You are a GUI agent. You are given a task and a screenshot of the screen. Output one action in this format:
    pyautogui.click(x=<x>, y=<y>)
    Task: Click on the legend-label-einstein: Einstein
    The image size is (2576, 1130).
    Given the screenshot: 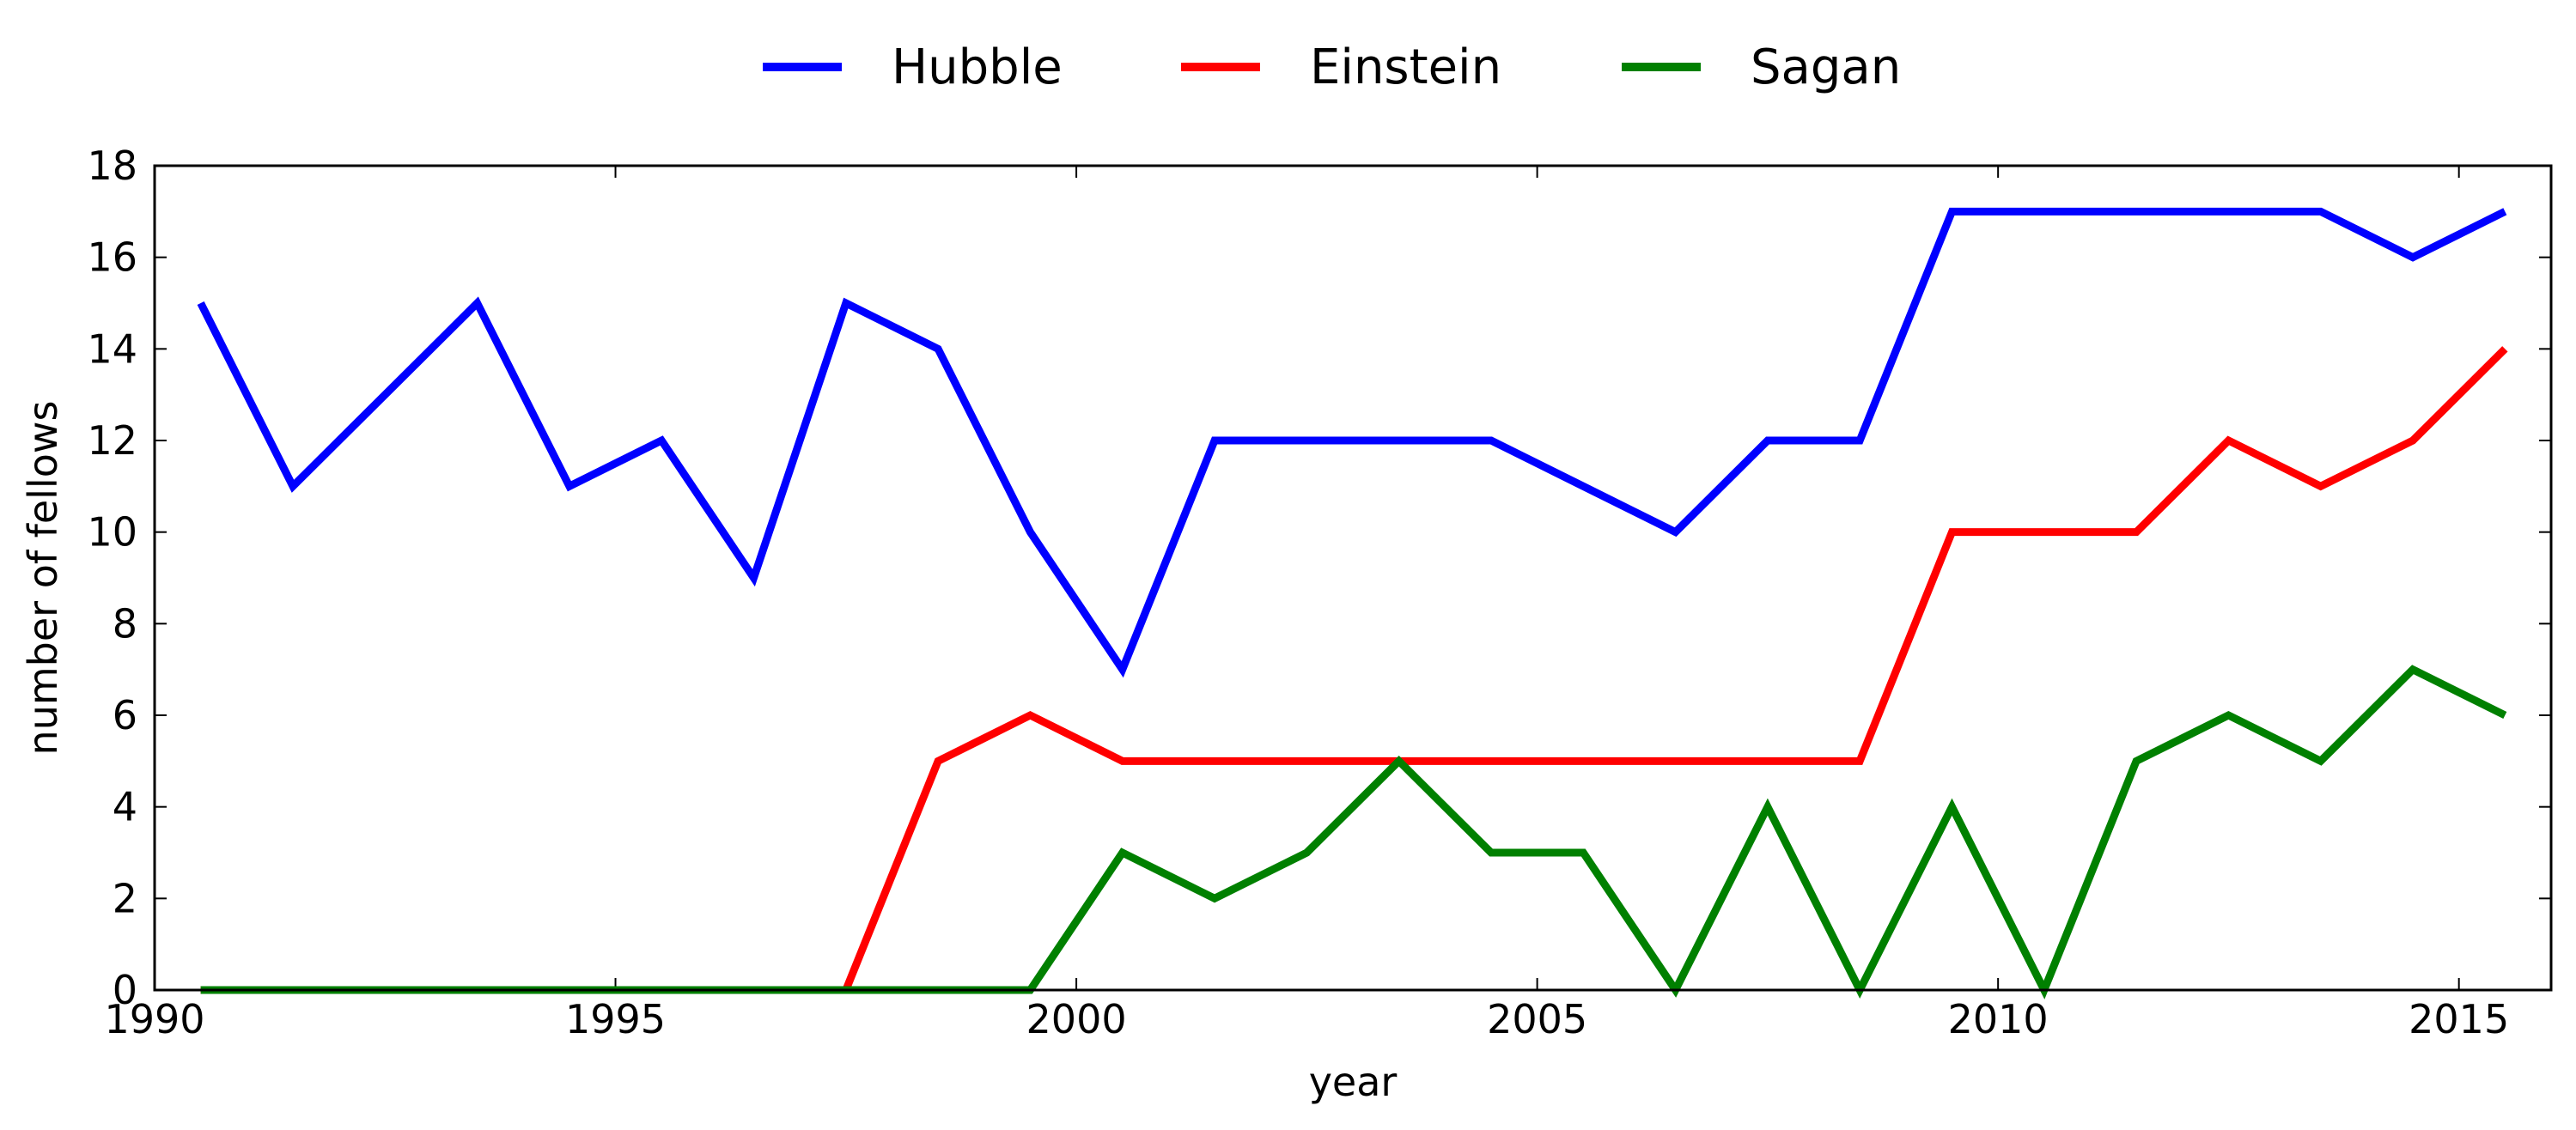 What is the action you would take?
    pyautogui.click(x=1405, y=67)
    